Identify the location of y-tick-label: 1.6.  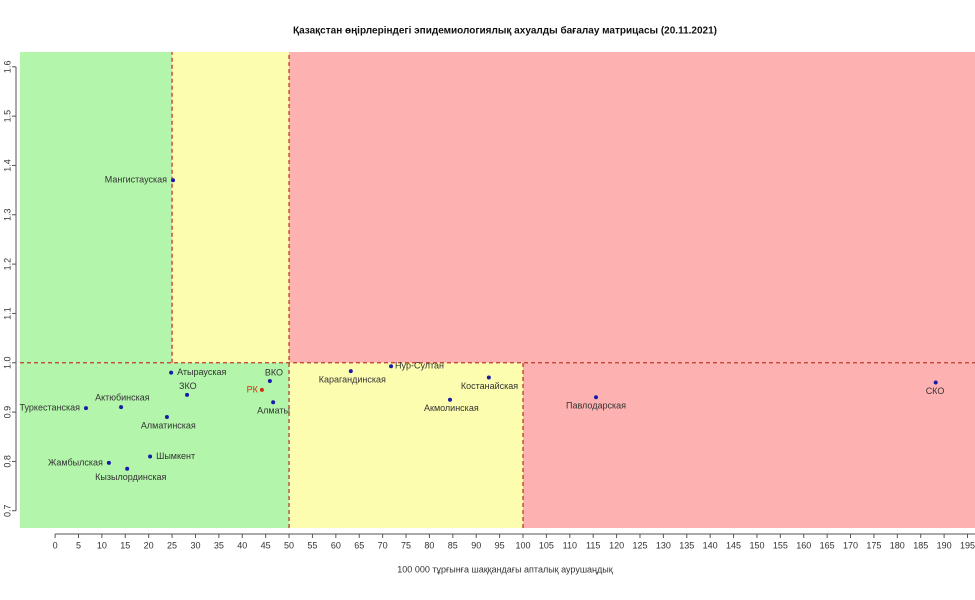
(7, 67).